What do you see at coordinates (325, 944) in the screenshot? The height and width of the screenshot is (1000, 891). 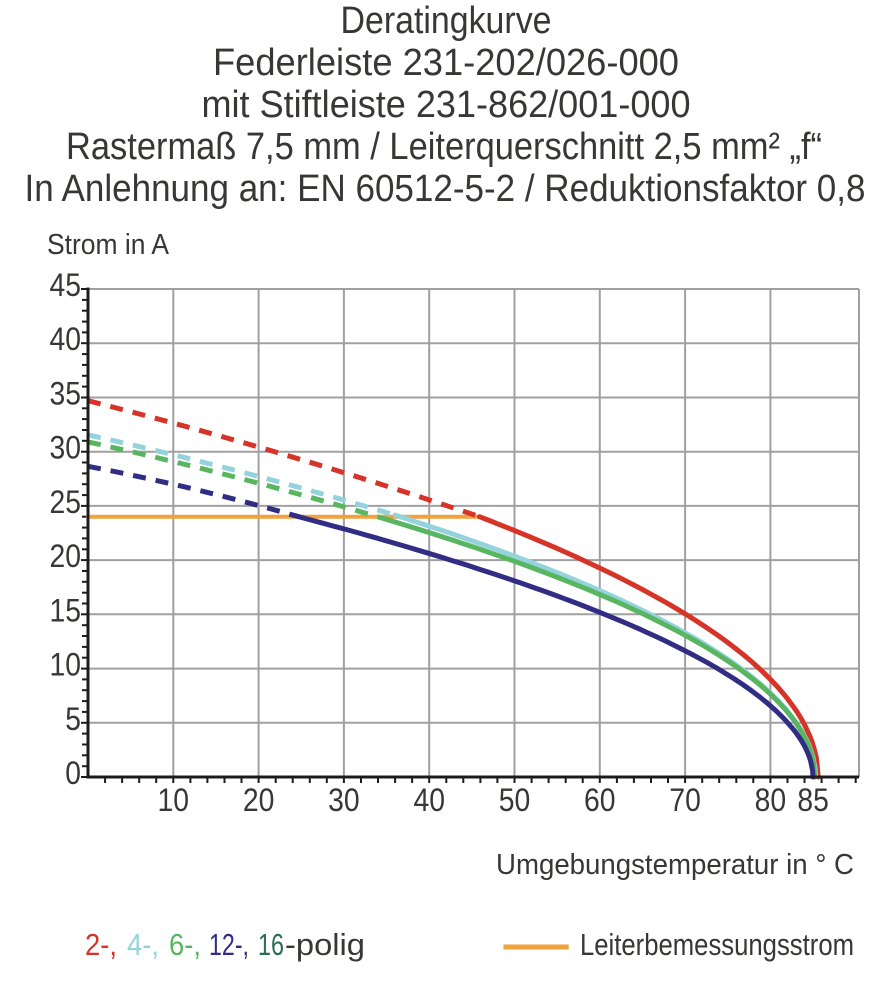 I see `svg-text: -polig` at bounding box center [325, 944].